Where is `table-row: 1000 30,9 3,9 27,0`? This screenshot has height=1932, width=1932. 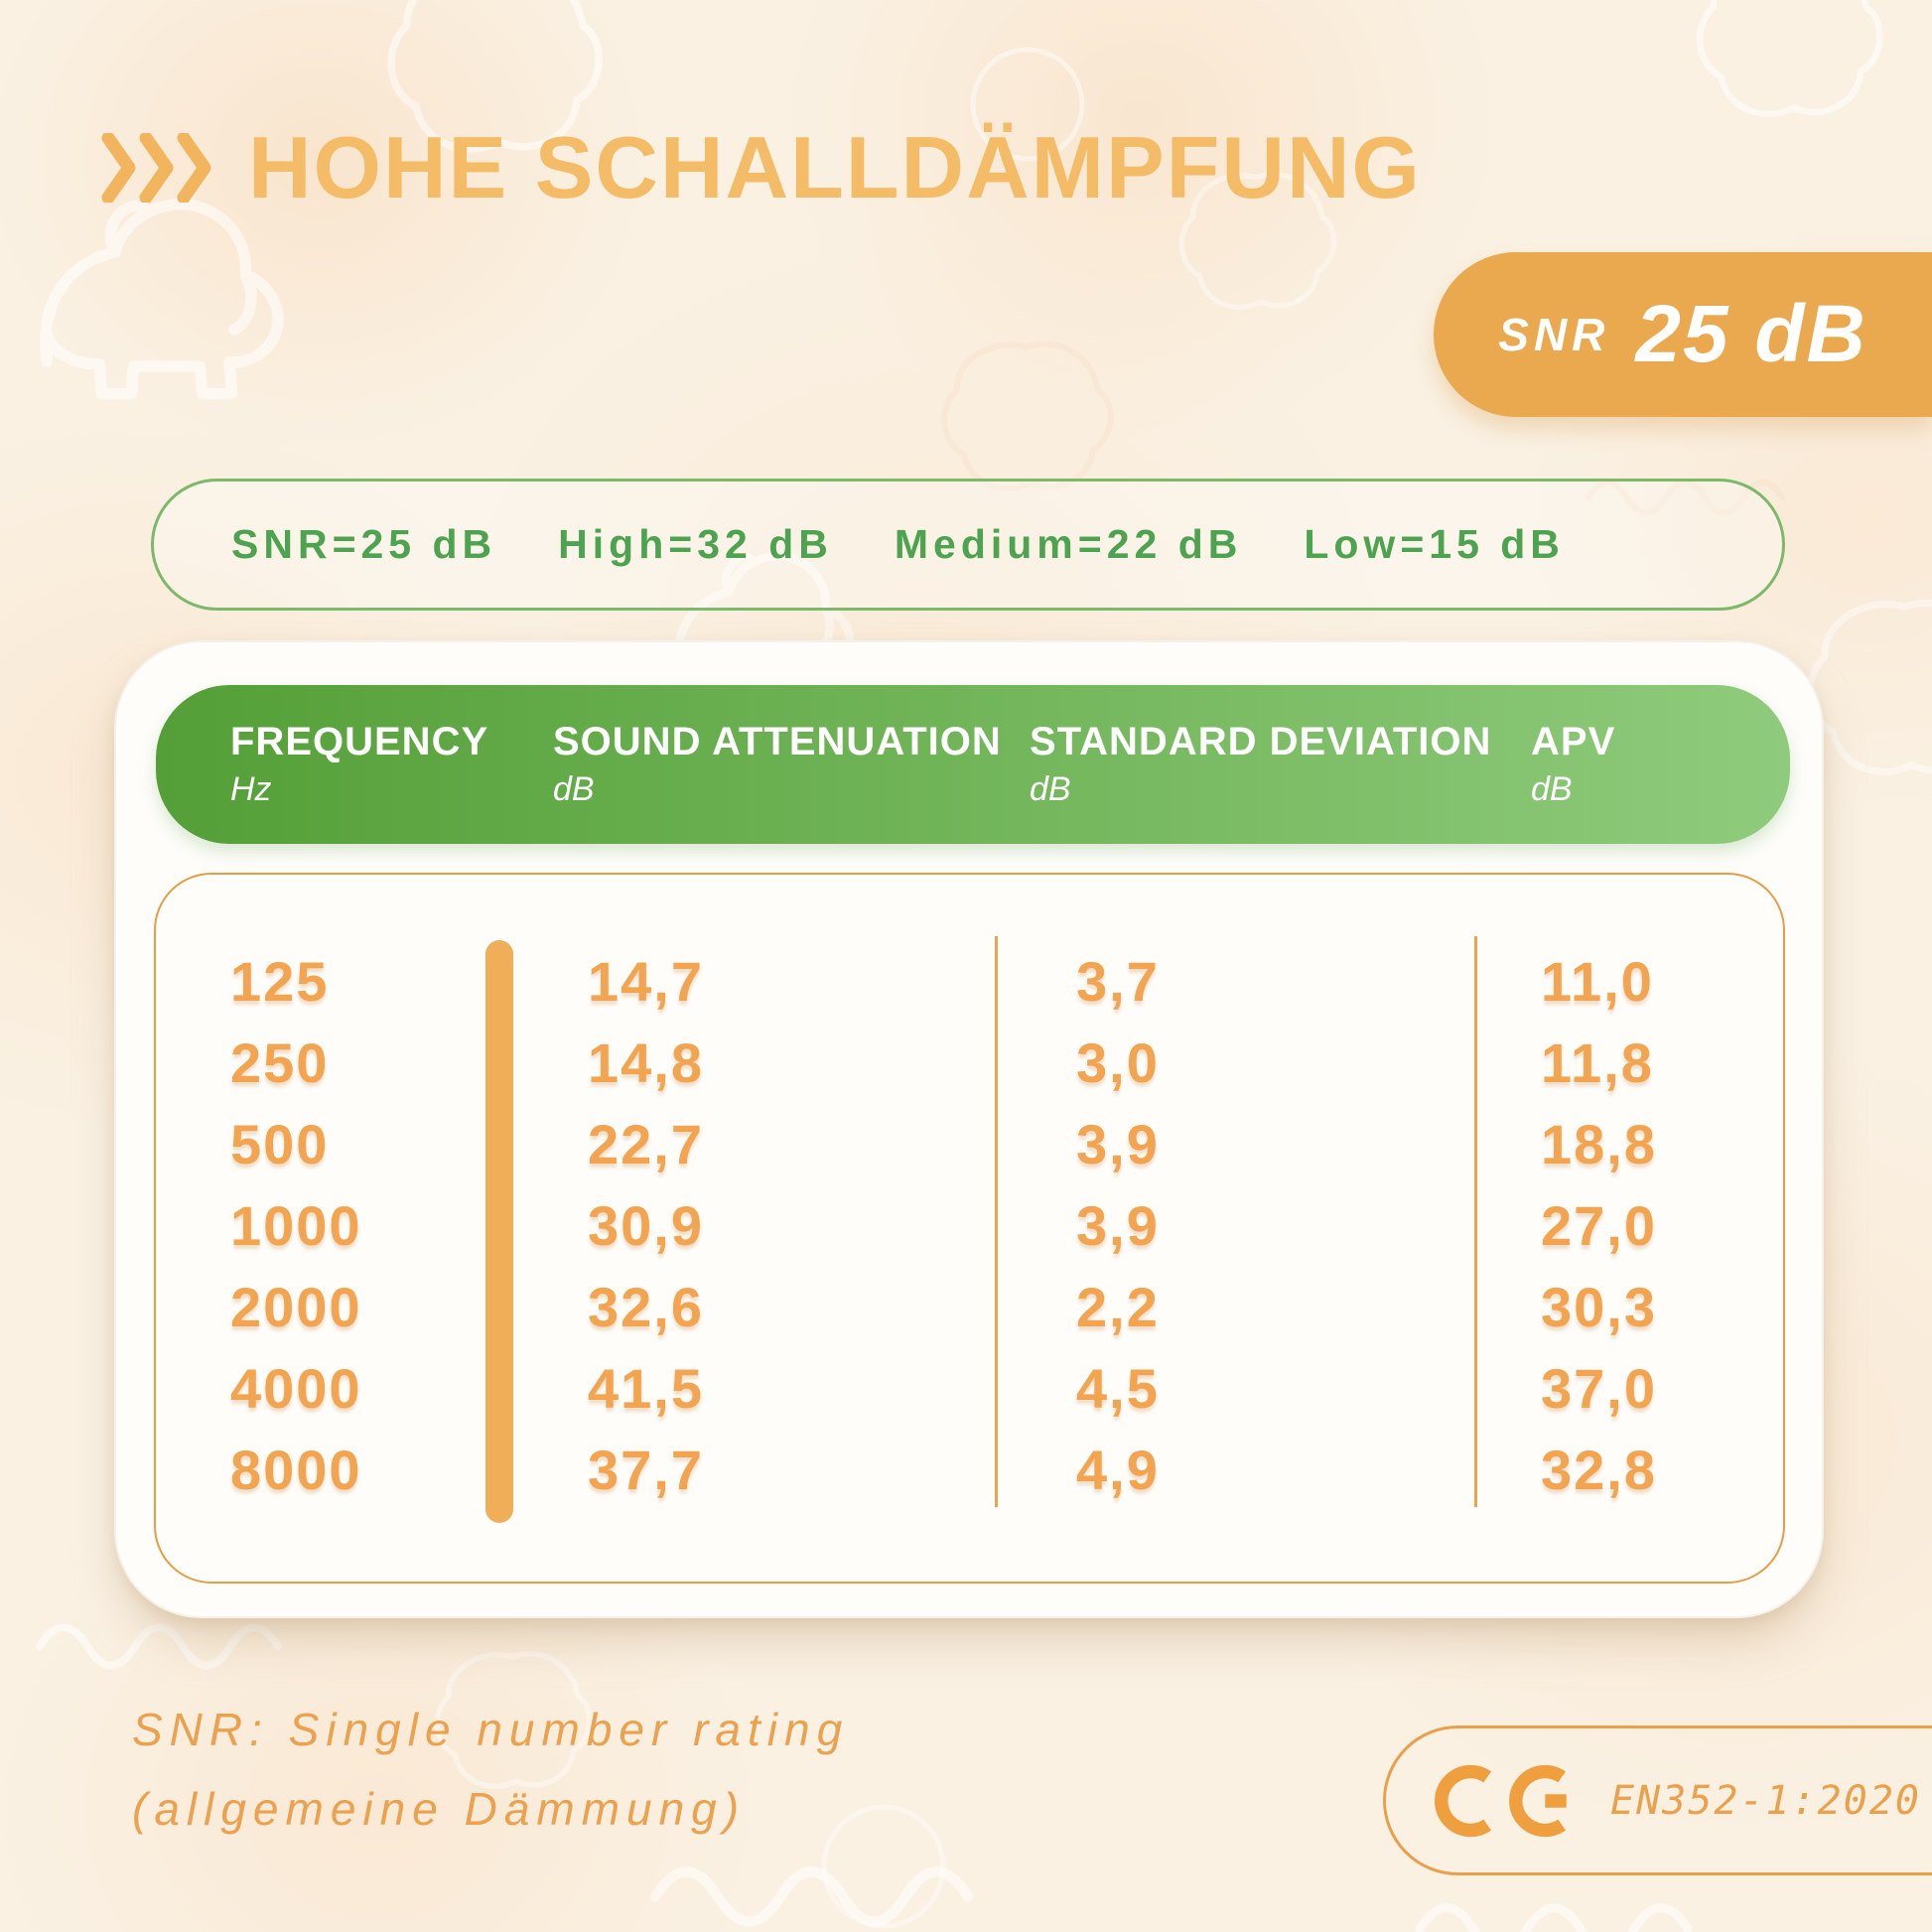
table-row: 1000 30,9 3,9 27,0 is located at coordinates (970, 1225).